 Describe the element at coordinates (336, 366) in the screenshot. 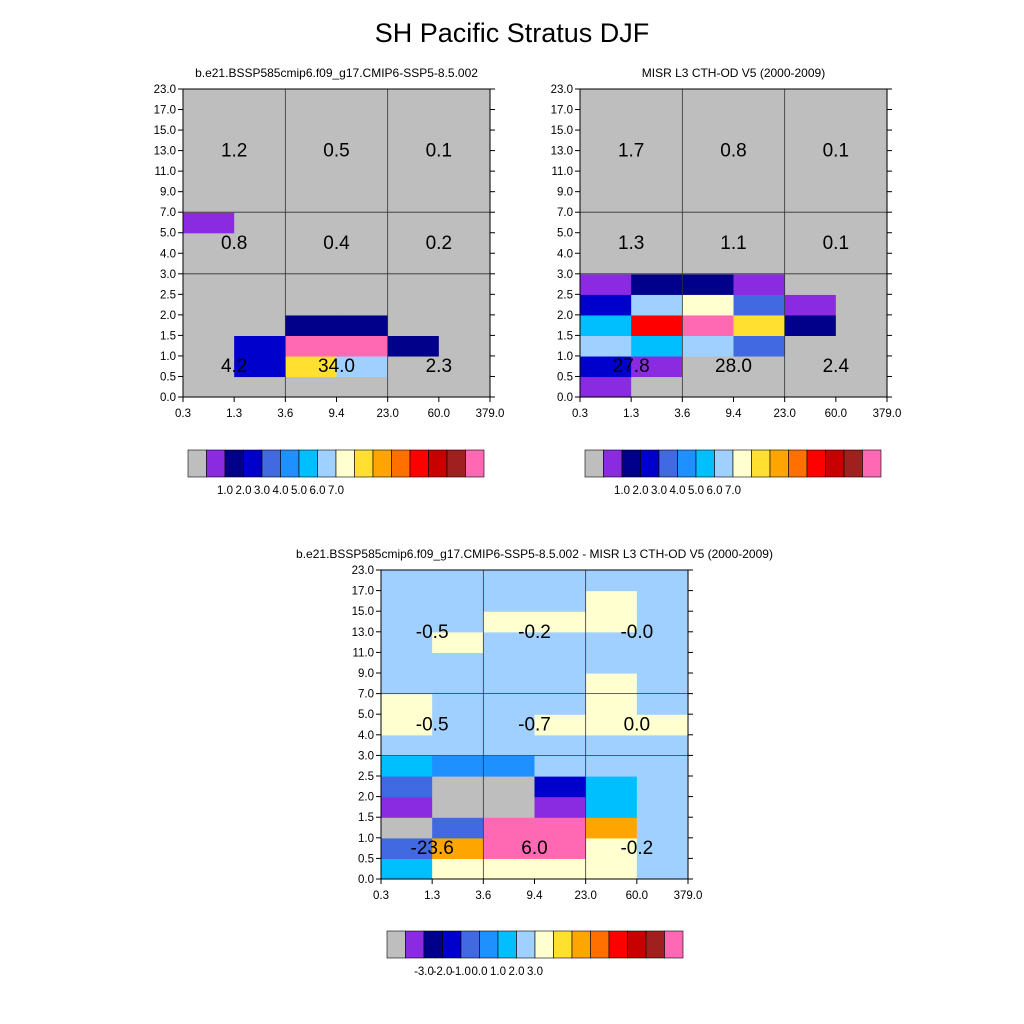

I see `region-value-label: 34.0` at that location.